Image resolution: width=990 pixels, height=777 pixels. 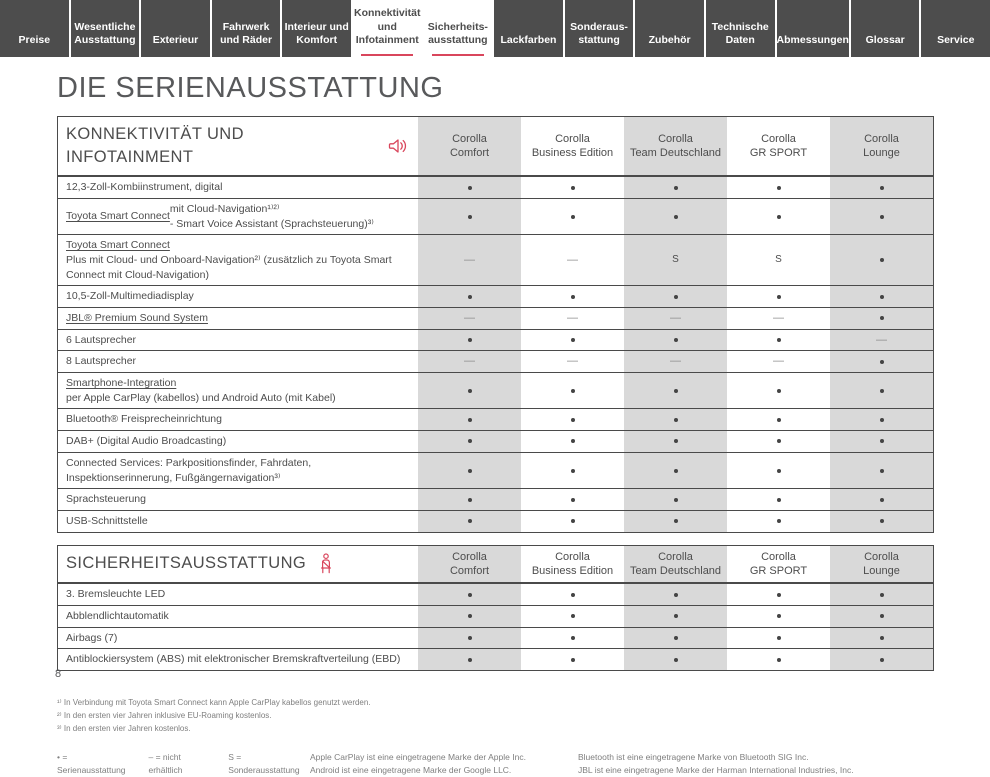 I want to click on tab-zubehoer: Zubehör, so click(x=669, y=28).